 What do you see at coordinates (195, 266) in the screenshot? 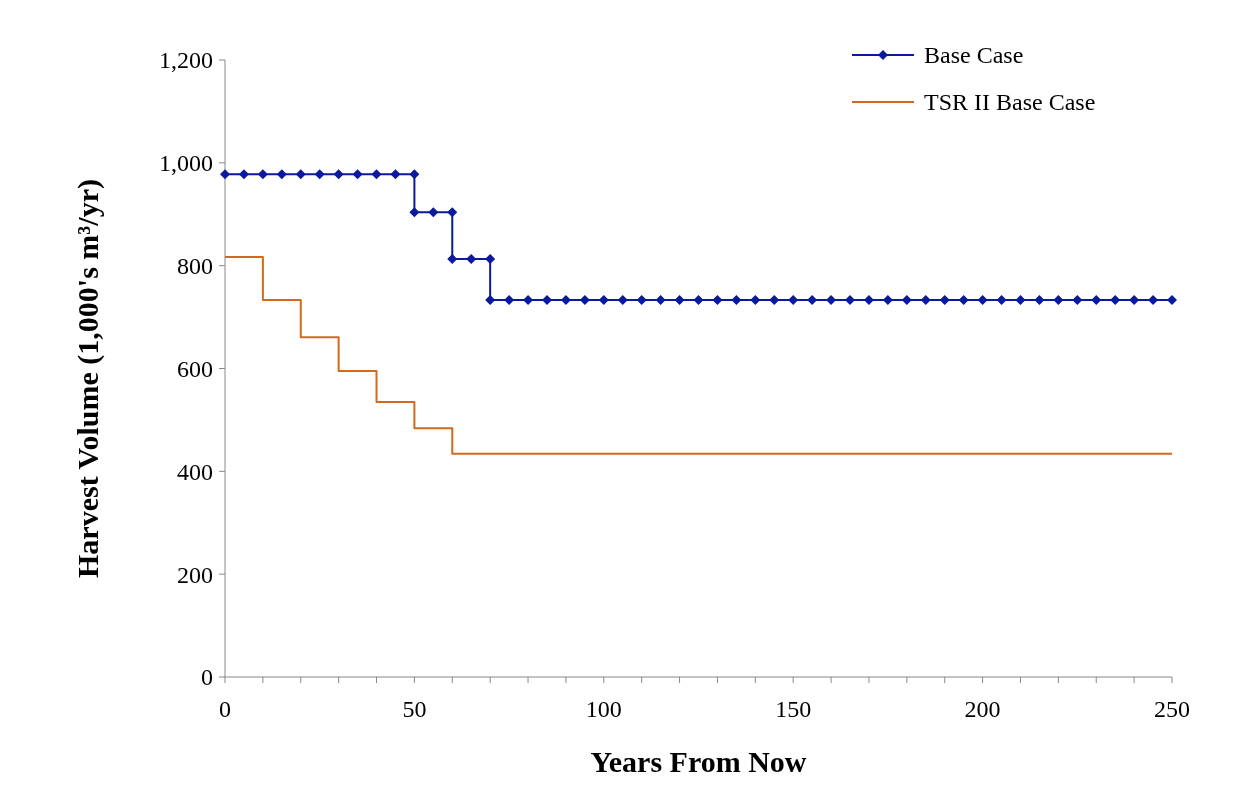
I see `y-tick-label: 800` at bounding box center [195, 266].